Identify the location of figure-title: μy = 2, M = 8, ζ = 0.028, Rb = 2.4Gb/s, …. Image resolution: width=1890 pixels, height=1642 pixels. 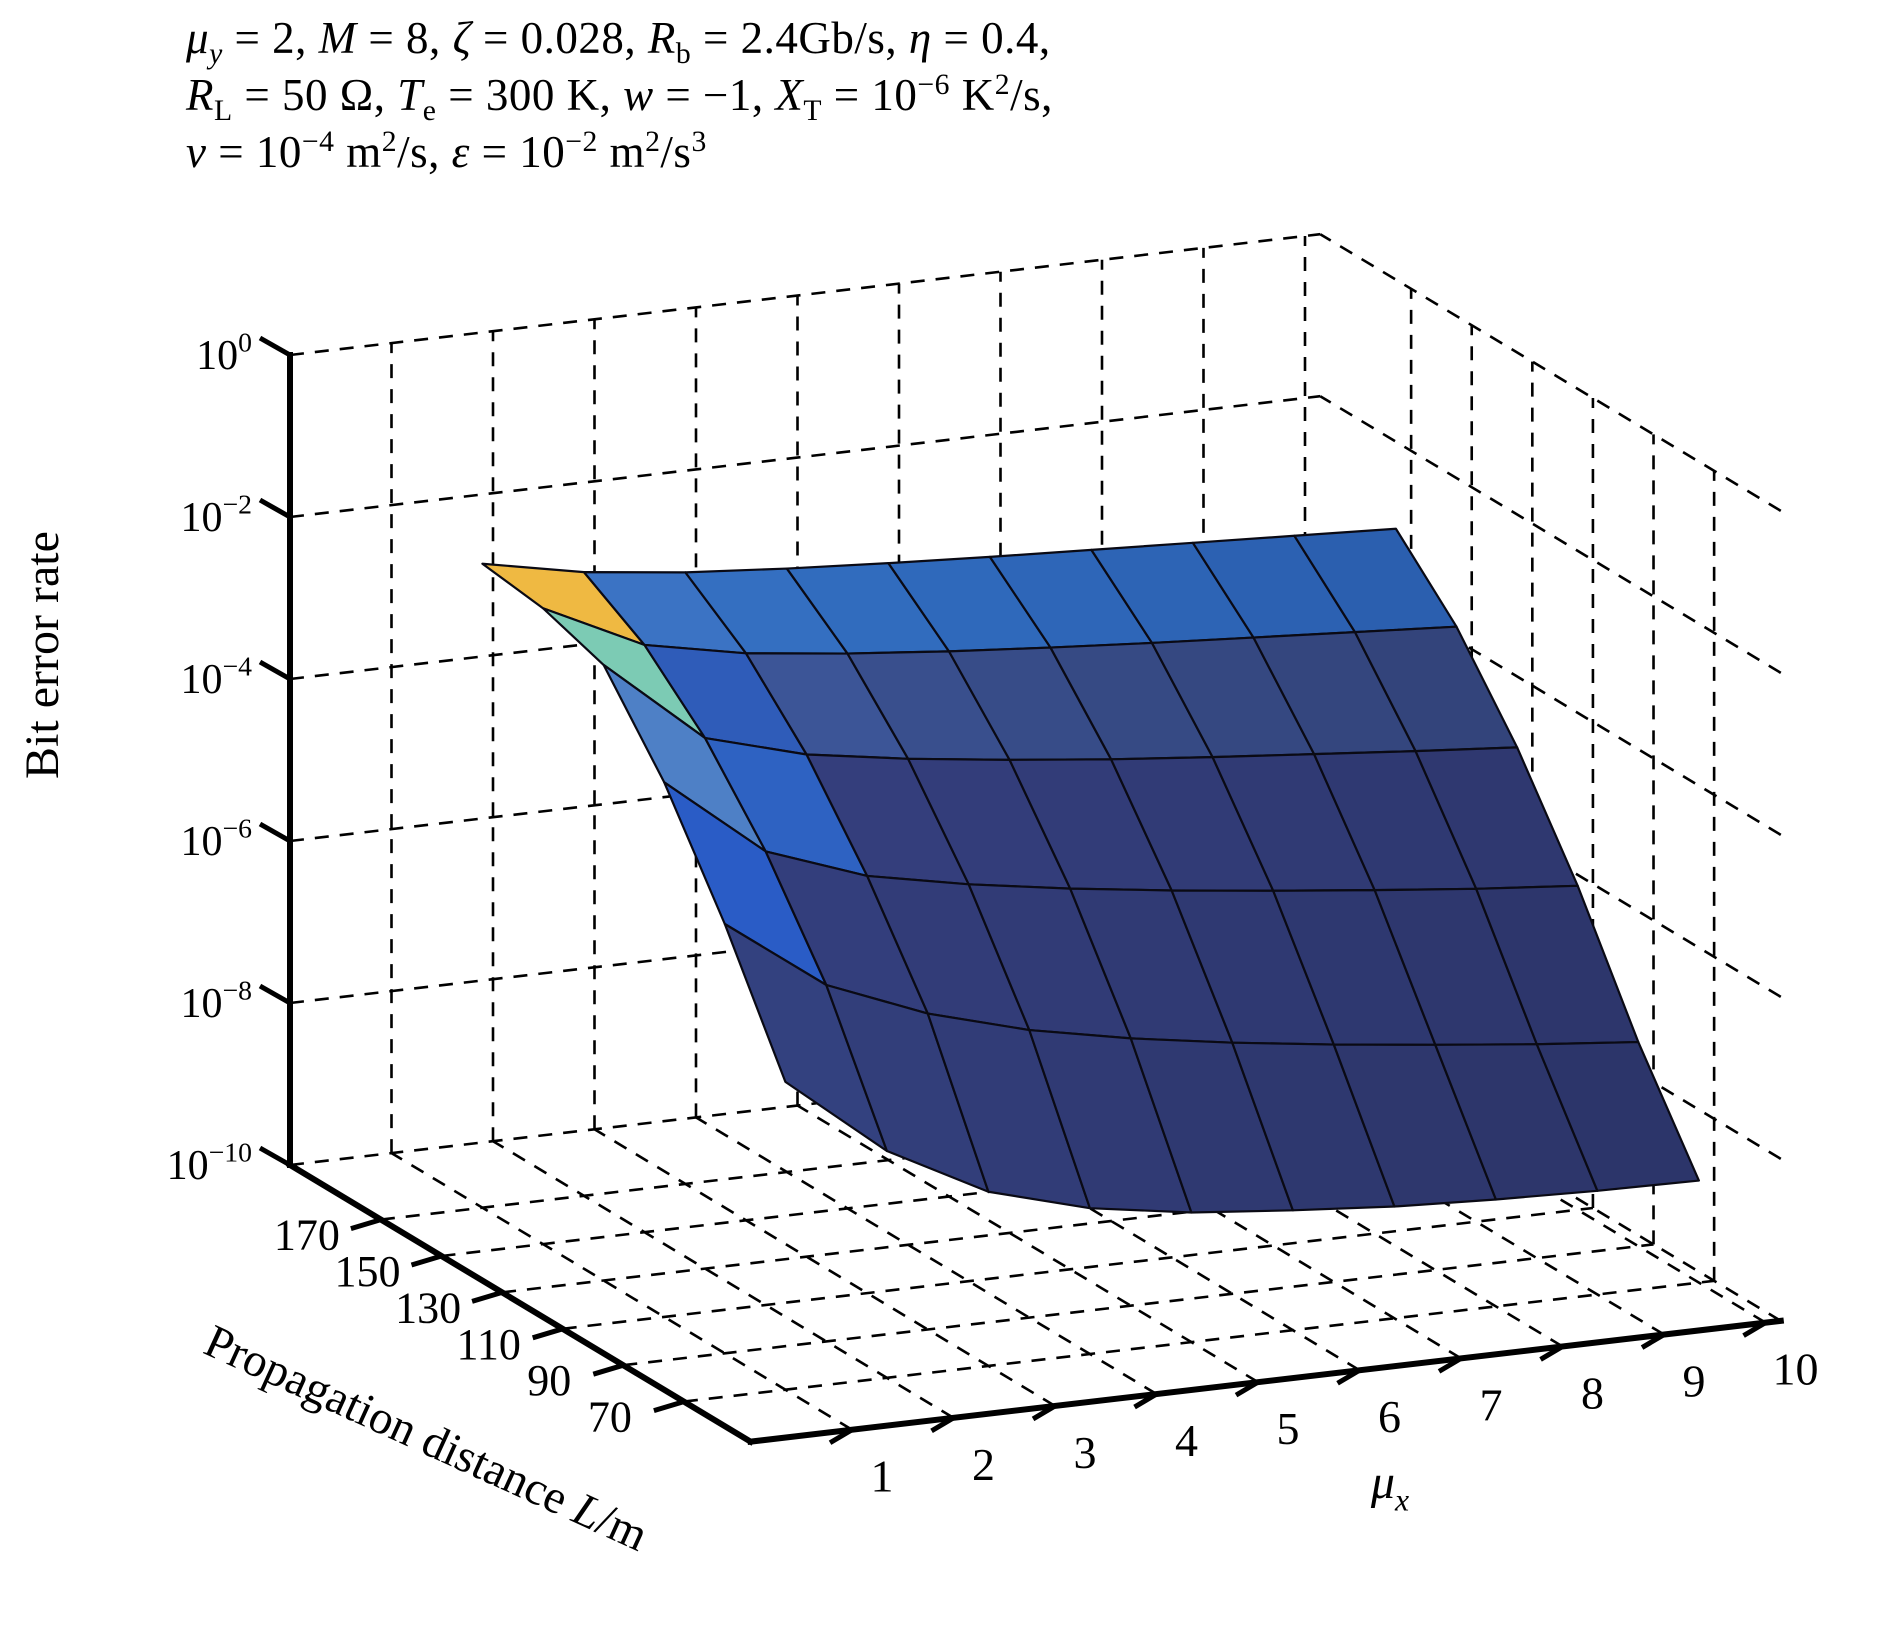
(619, 95).